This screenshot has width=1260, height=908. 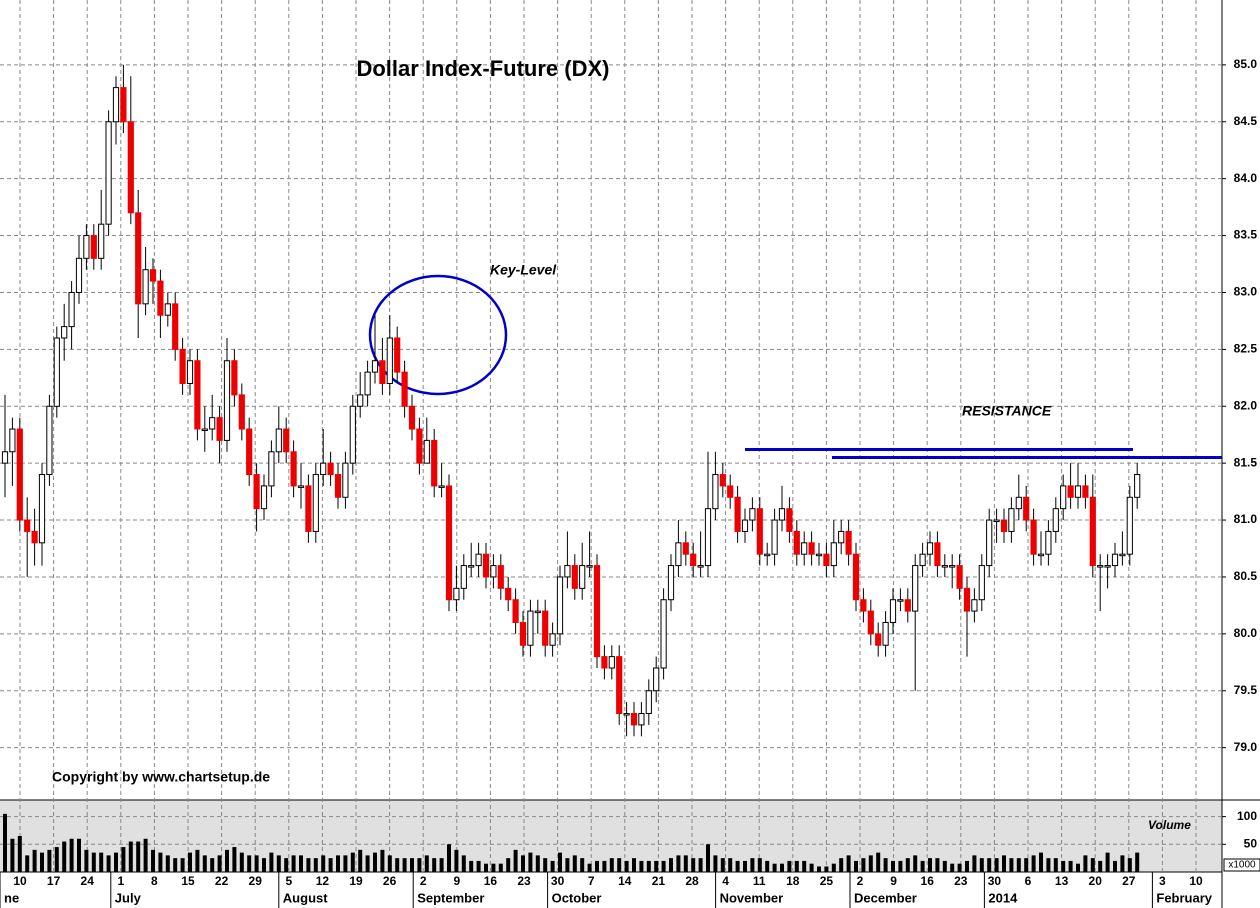 What do you see at coordinates (1246, 576) in the screenshot?
I see `y-tick-label: 80.5` at bounding box center [1246, 576].